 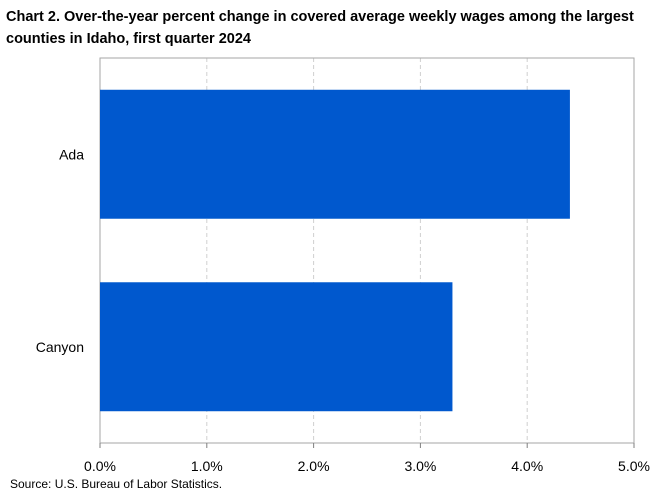 I want to click on bar-canyon, so click(x=276, y=347).